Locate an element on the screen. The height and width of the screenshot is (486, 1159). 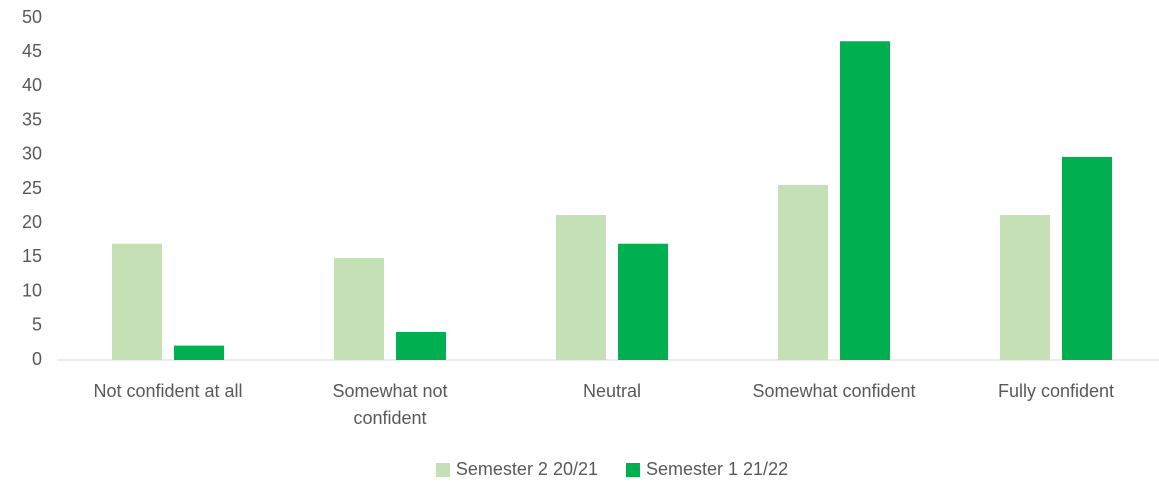
x-tick-label: Somewhat confident is located at coordinates (833, 391).